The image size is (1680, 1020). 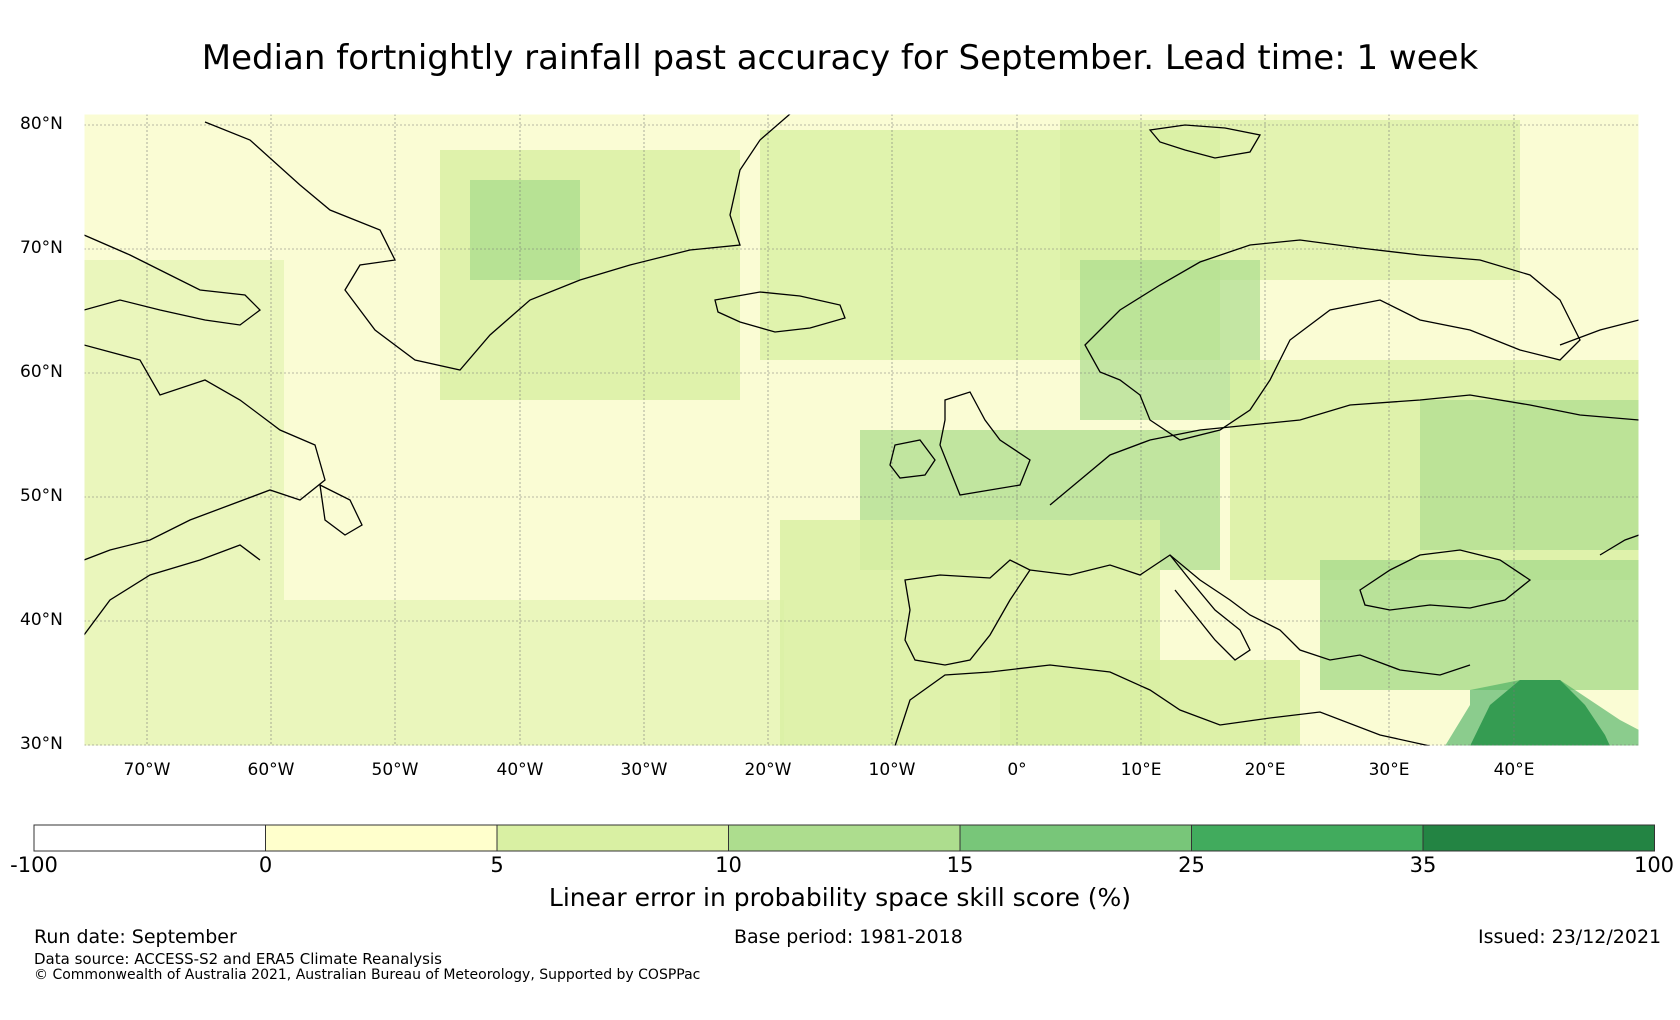 I want to click on lon-label-60w: 60°W, so click(x=271, y=770).